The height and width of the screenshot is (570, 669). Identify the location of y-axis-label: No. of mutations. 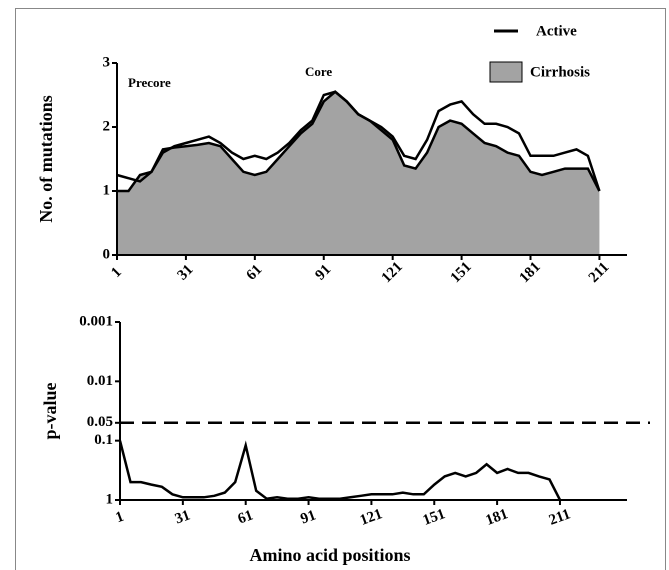
(46, 159).